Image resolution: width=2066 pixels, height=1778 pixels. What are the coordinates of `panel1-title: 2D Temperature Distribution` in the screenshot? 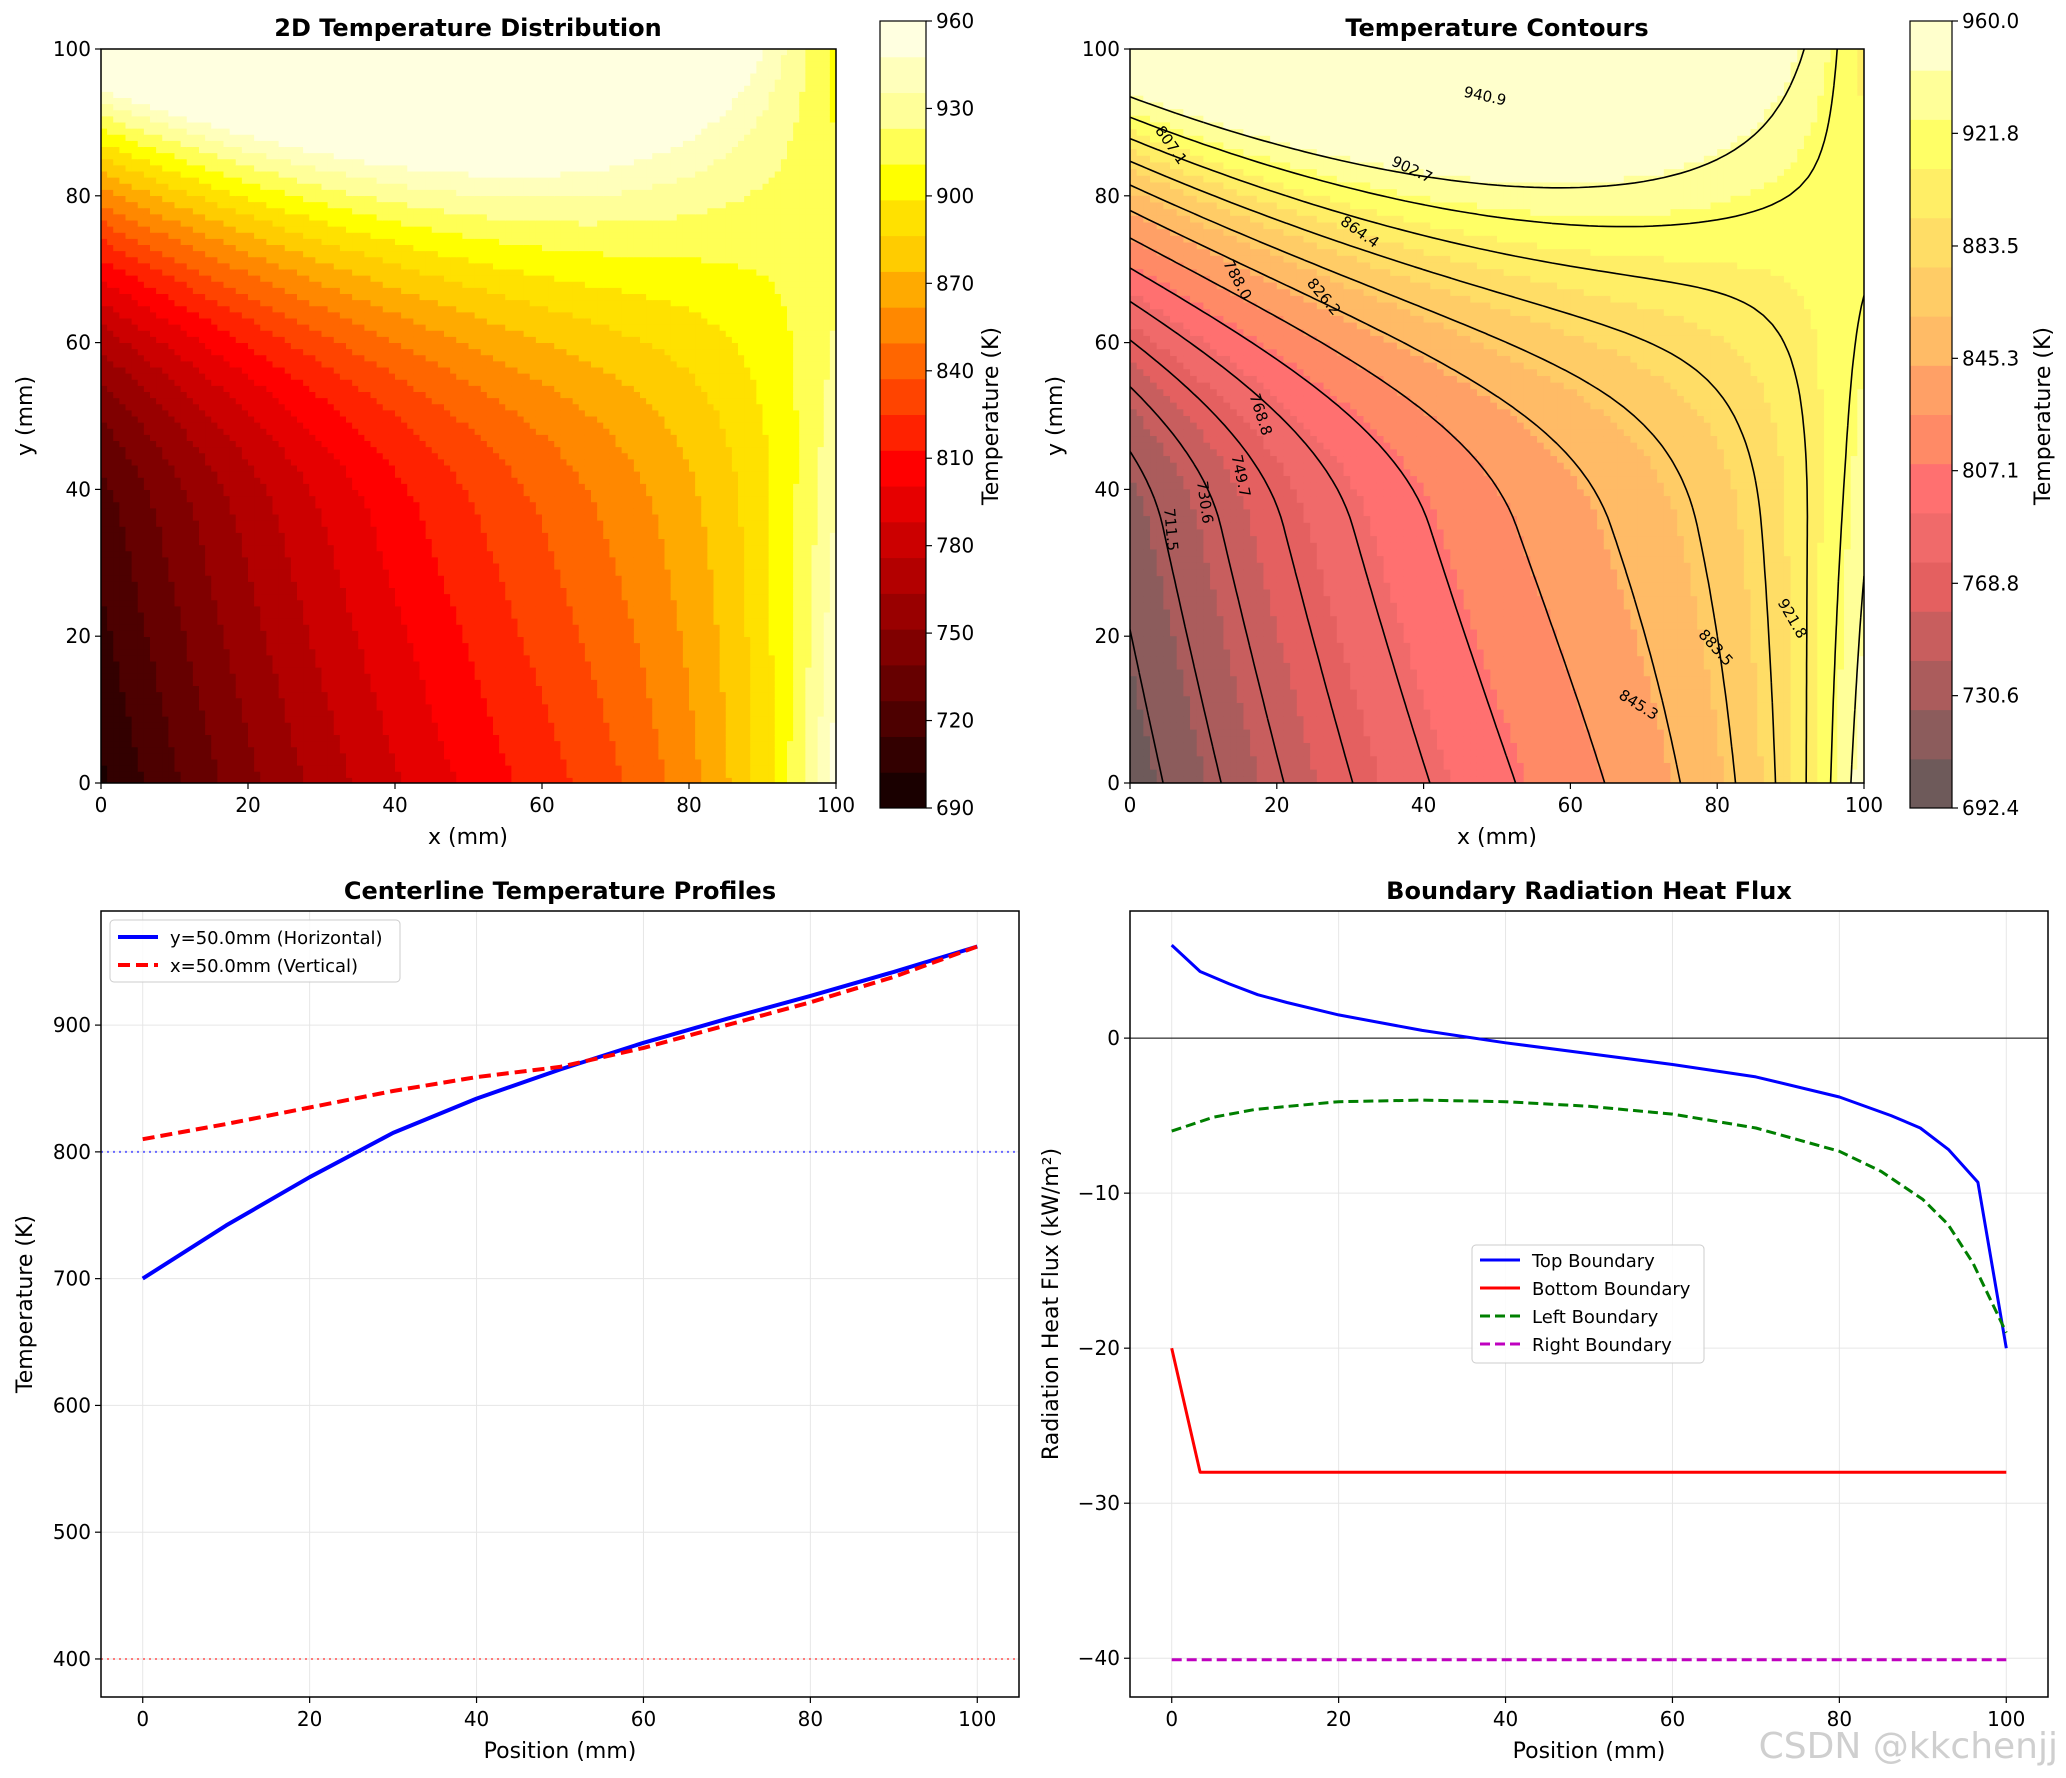 It's located at (467, 28).